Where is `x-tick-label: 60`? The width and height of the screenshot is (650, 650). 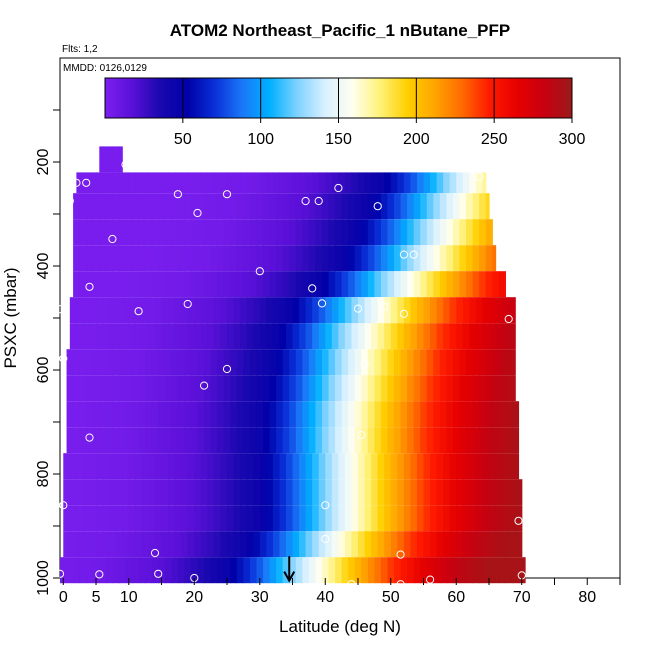 x-tick-label: 60 is located at coordinates (456, 597).